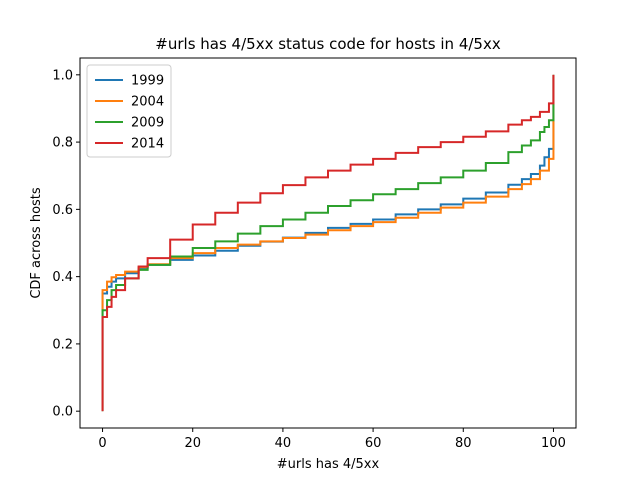  What do you see at coordinates (192, 443) in the screenshot?
I see `x-tick-label: 20` at bounding box center [192, 443].